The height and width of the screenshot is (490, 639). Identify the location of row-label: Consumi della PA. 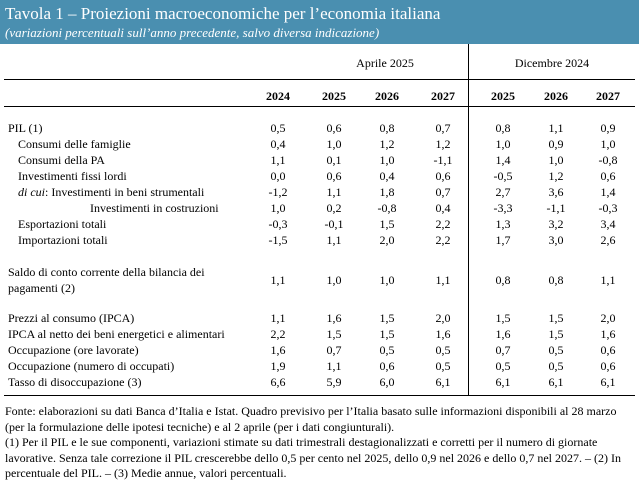
(61, 160).